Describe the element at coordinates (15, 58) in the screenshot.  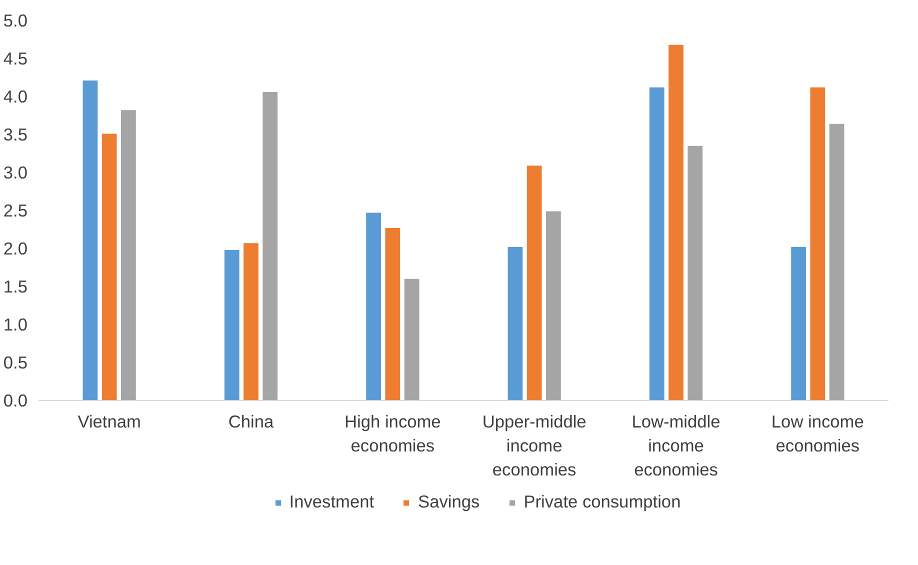
I see `y-tick-label: 4.5` at that location.